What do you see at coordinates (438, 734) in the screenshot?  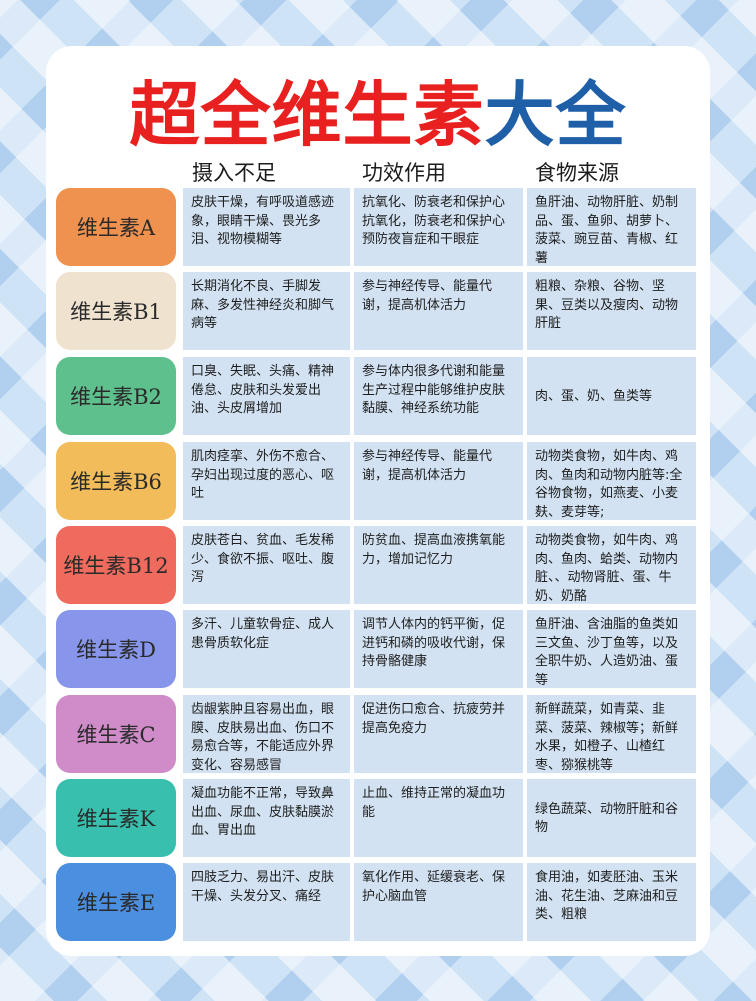 I see `effect-cell: 促进伤口愈合、抗疲劳并提高免疫力` at bounding box center [438, 734].